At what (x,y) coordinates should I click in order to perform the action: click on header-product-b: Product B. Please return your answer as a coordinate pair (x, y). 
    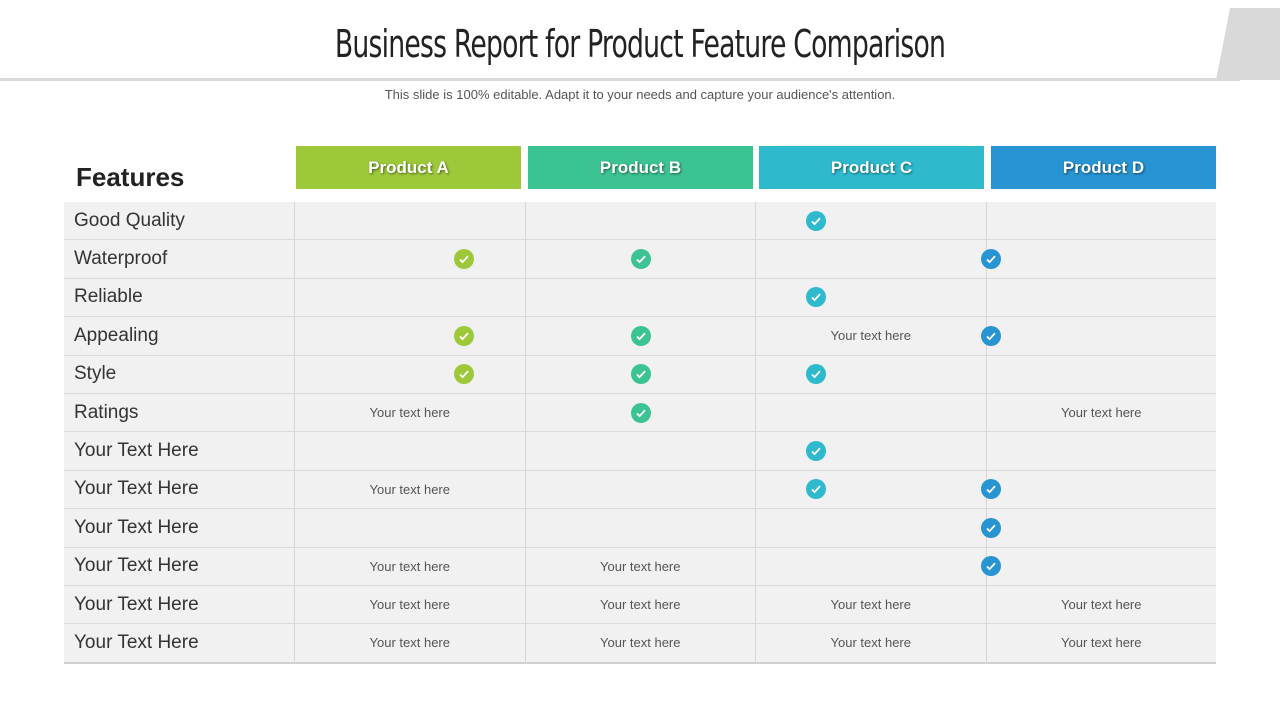
    Looking at the image, I should click on (640, 167).